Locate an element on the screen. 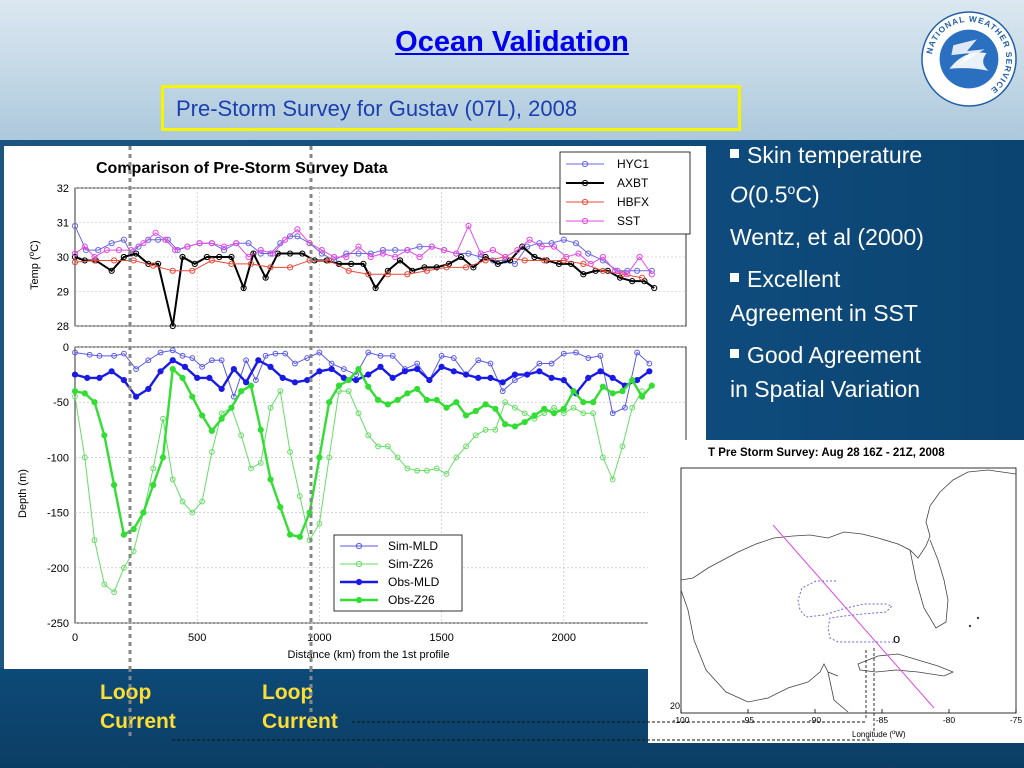 The height and width of the screenshot is (768, 1024). map-marker-label: o is located at coordinates (896, 638).